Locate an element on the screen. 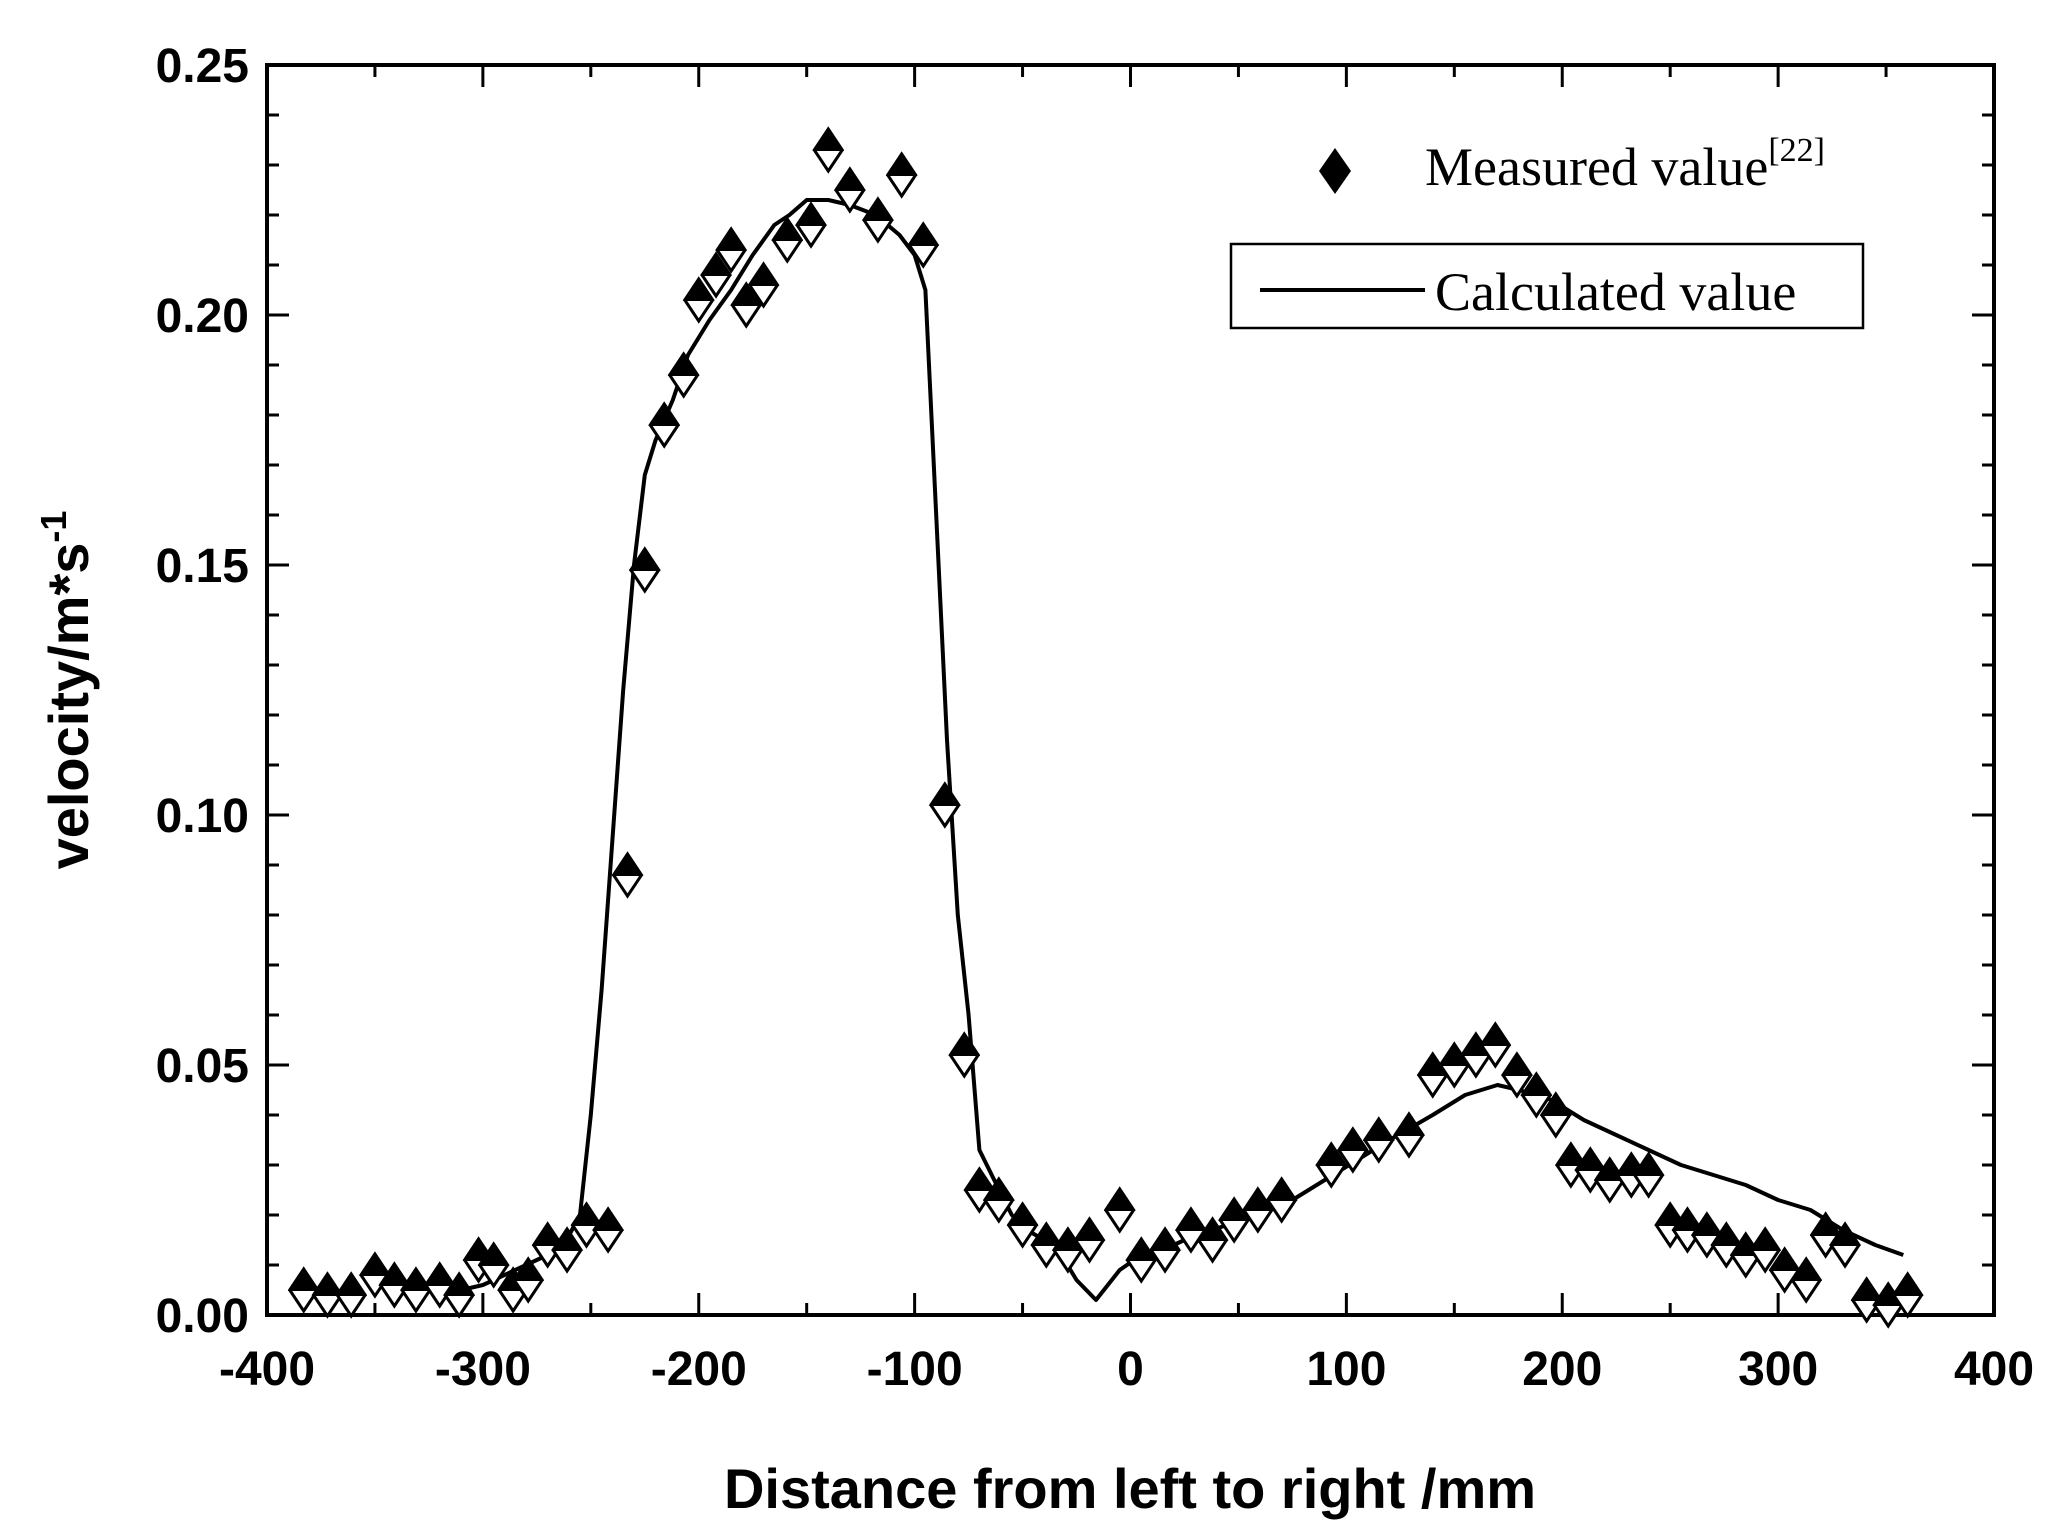 Image resolution: width=2051 pixels, height=1536 pixels. x-tick-label: -200 is located at coordinates (699, 1369).